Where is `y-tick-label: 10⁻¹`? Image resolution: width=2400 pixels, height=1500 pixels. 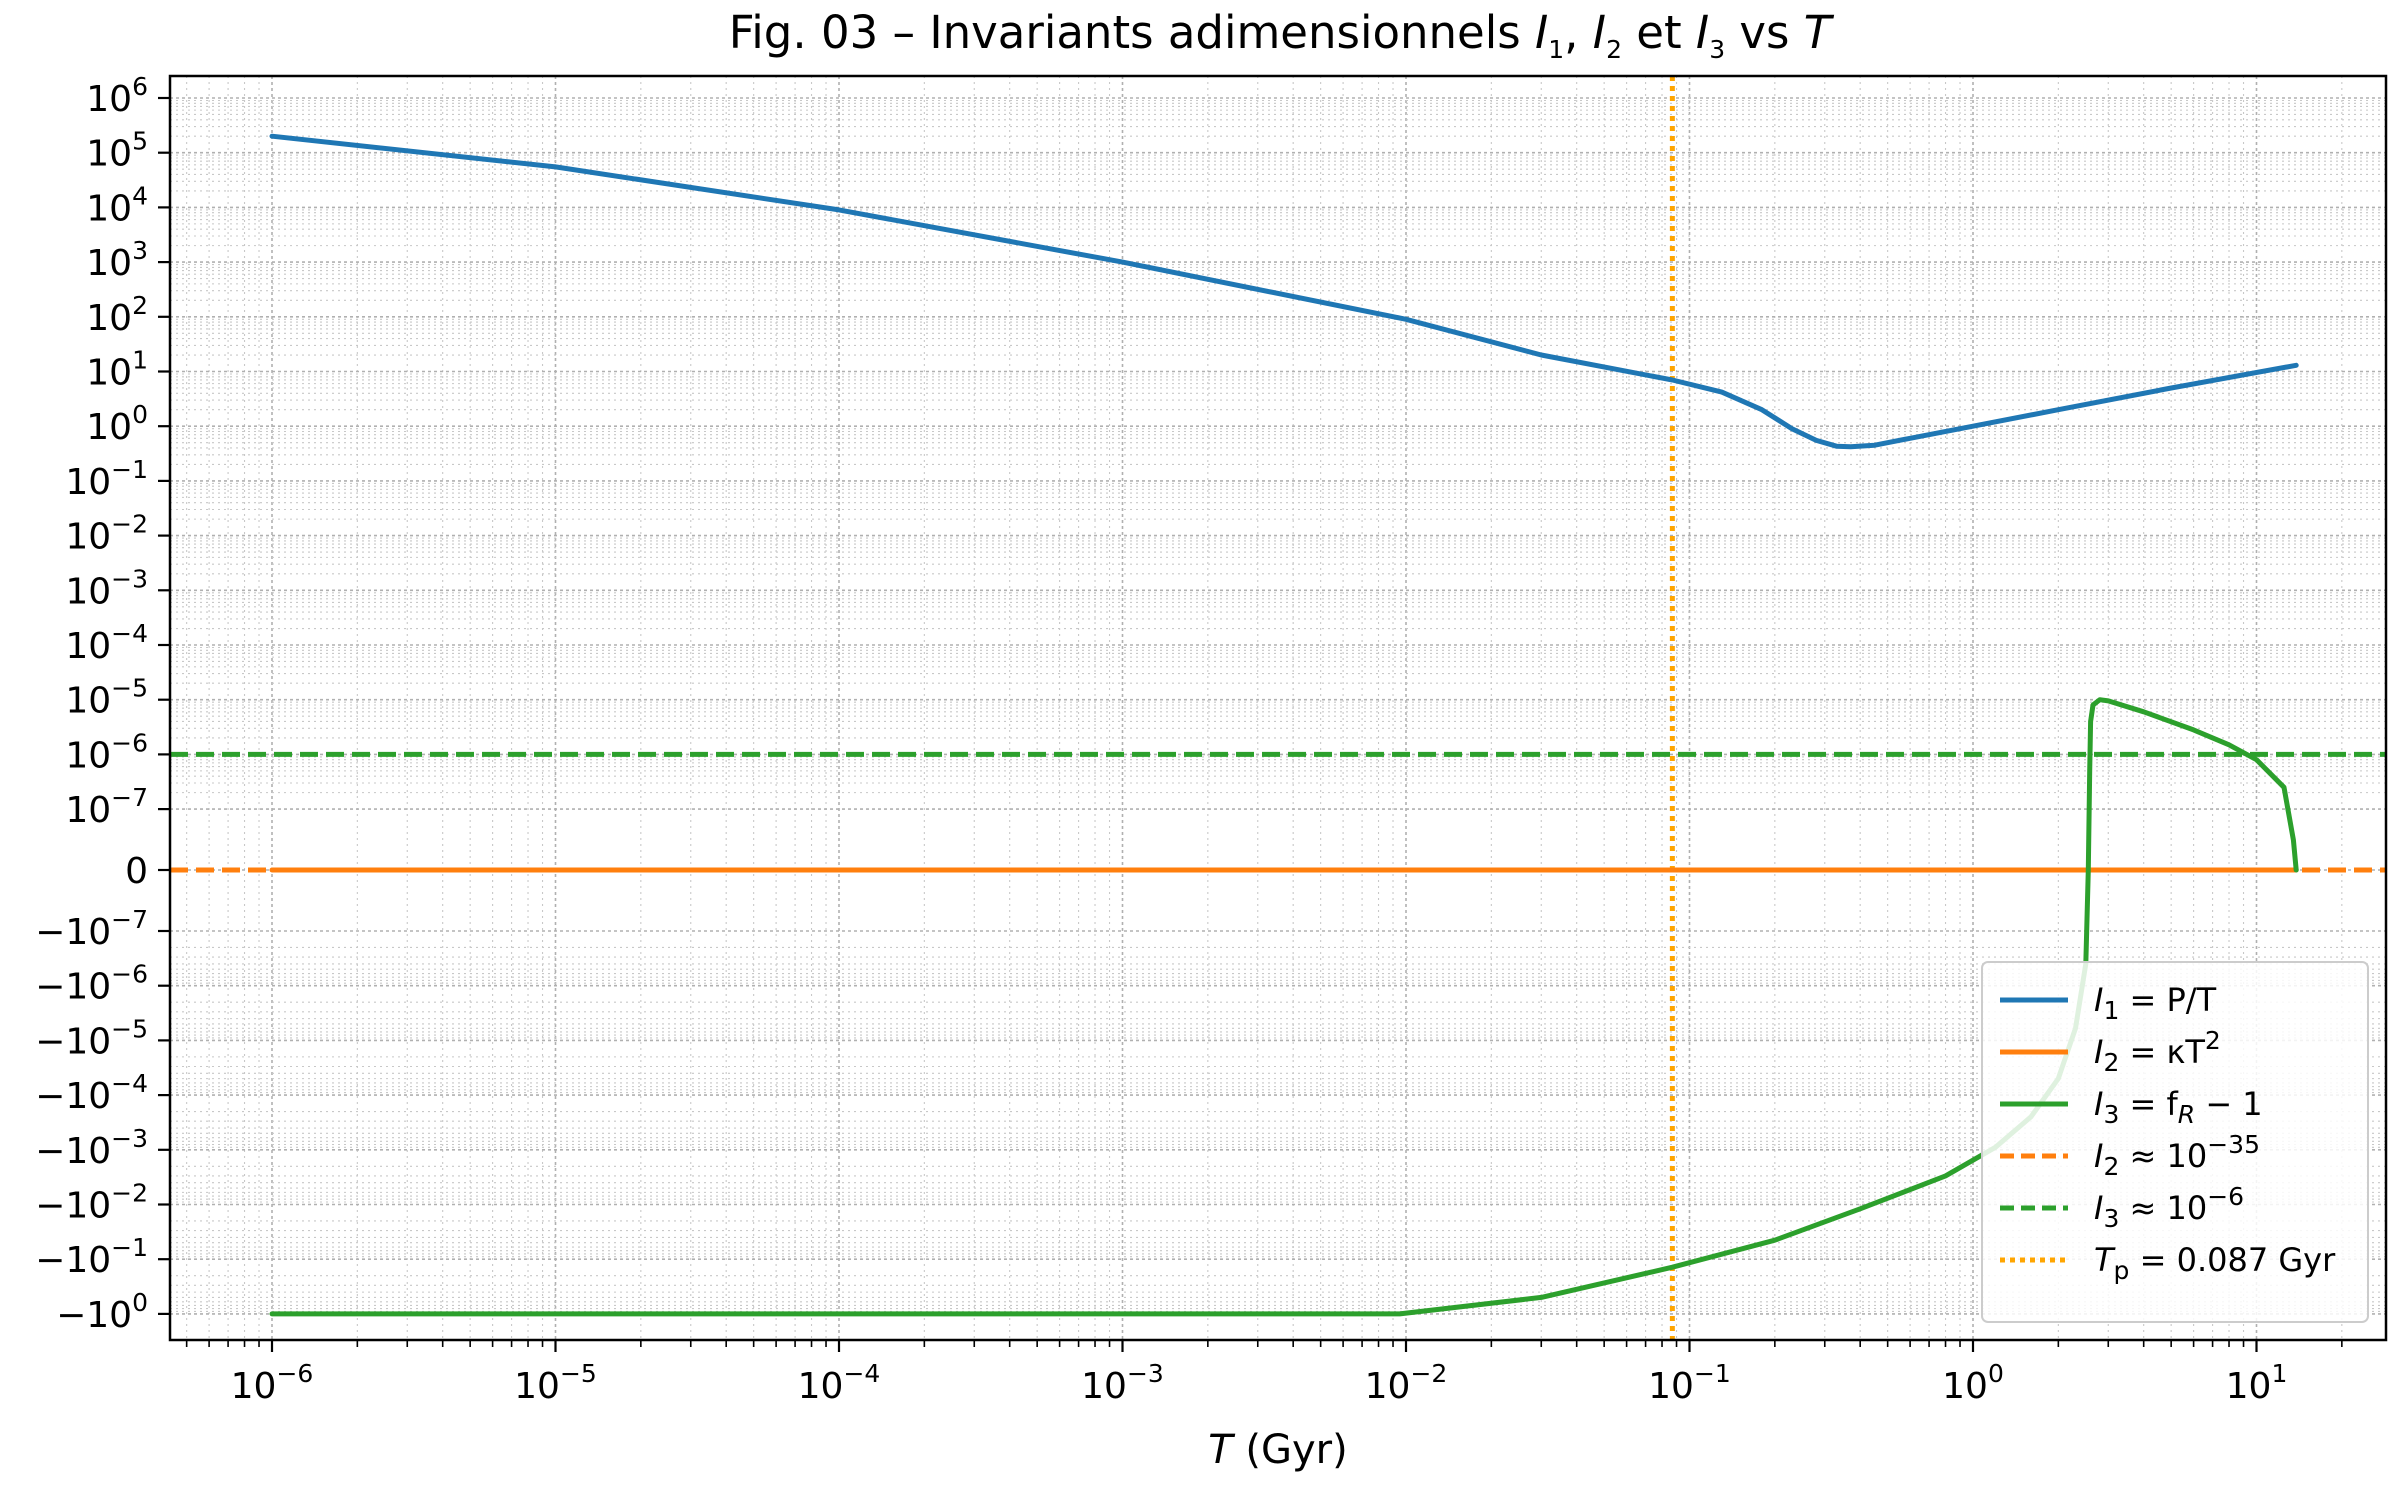 y-tick-label: 10⁻¹ is located at coordinates (106, 479).